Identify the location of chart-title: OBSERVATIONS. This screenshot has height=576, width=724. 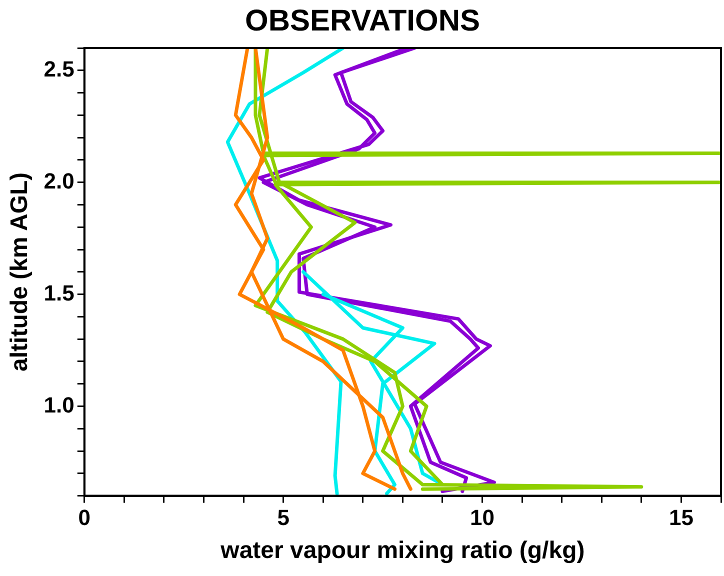
(362, 21).